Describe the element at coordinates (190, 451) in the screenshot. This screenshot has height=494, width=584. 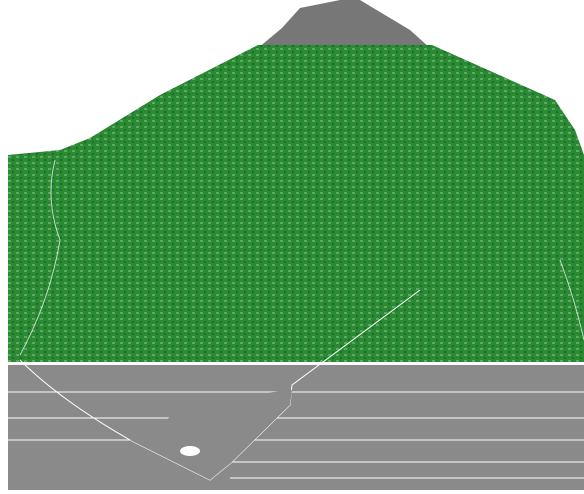
I see `hole` at that location.